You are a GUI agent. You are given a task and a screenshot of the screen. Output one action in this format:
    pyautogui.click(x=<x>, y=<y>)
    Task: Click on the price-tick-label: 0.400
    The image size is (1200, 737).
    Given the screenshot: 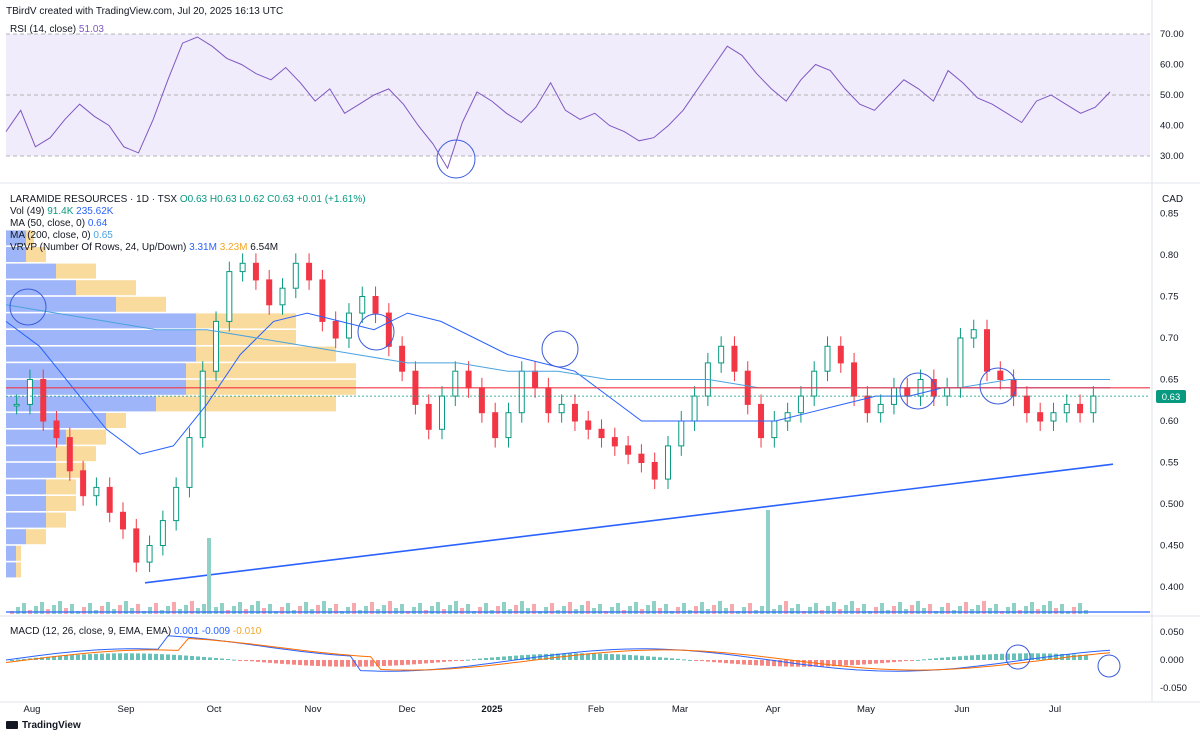 What is the action you would take?
    pyautogui.click(x=1172, y=587)
    